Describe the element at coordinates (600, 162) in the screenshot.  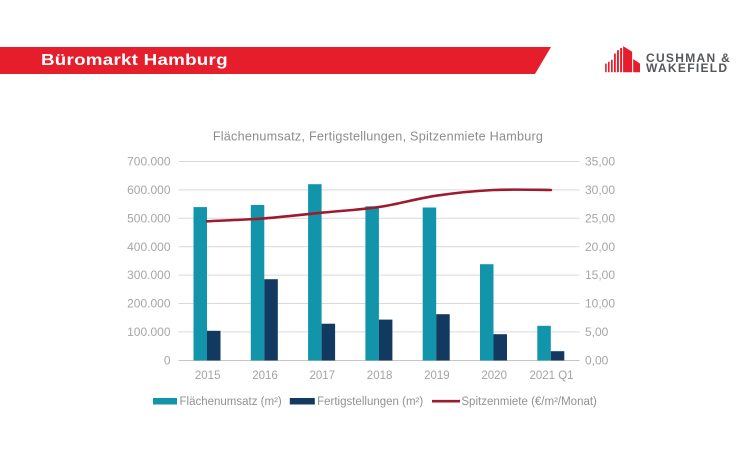
I see `svg-text: 35,00` at that location.